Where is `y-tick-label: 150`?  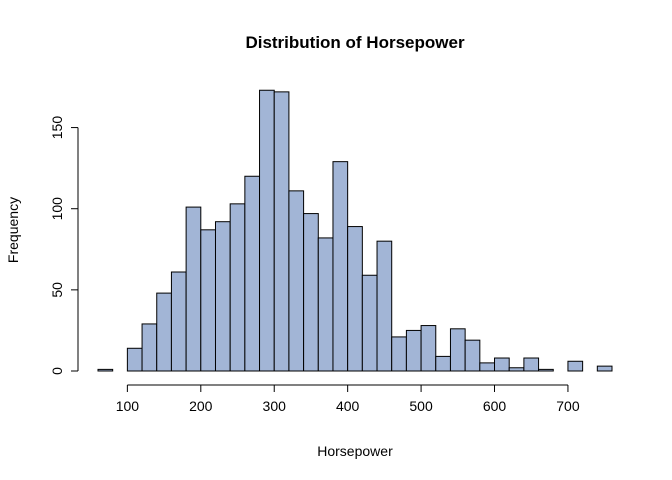 y-tick-label: 150 is located at coordinates (57, 128).